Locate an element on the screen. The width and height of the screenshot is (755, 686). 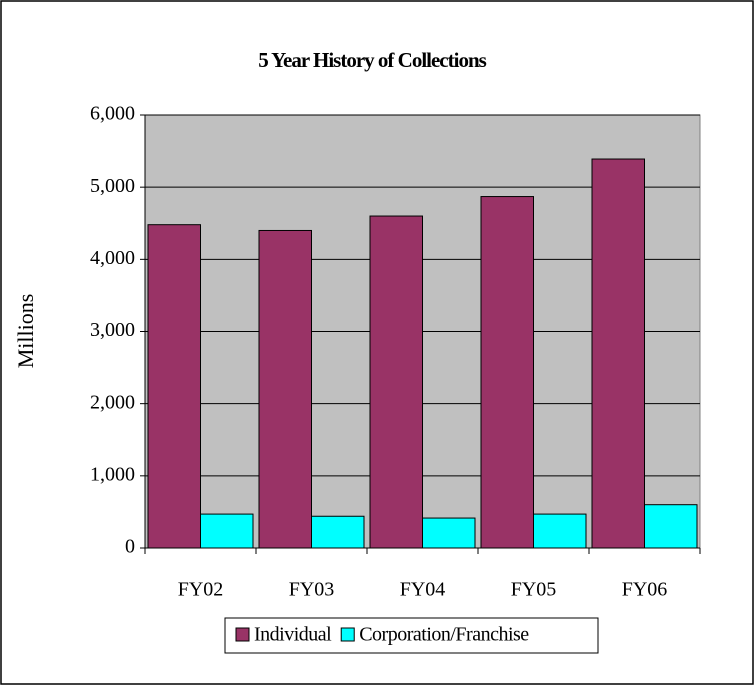
y-tick-label: 1,000 is located at coordinates (112, 474).